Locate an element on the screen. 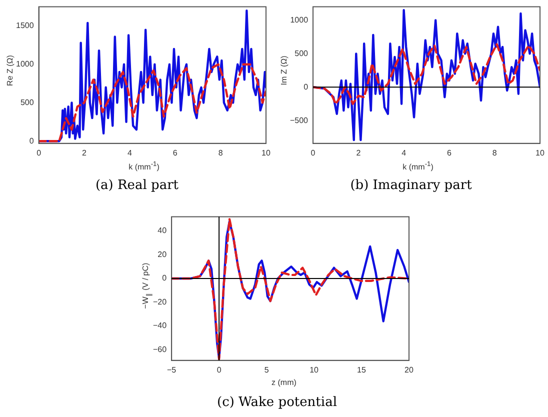 This screenshot has width=548, height=417. y-tick-label: −500 is located at coordinates (299, 120).